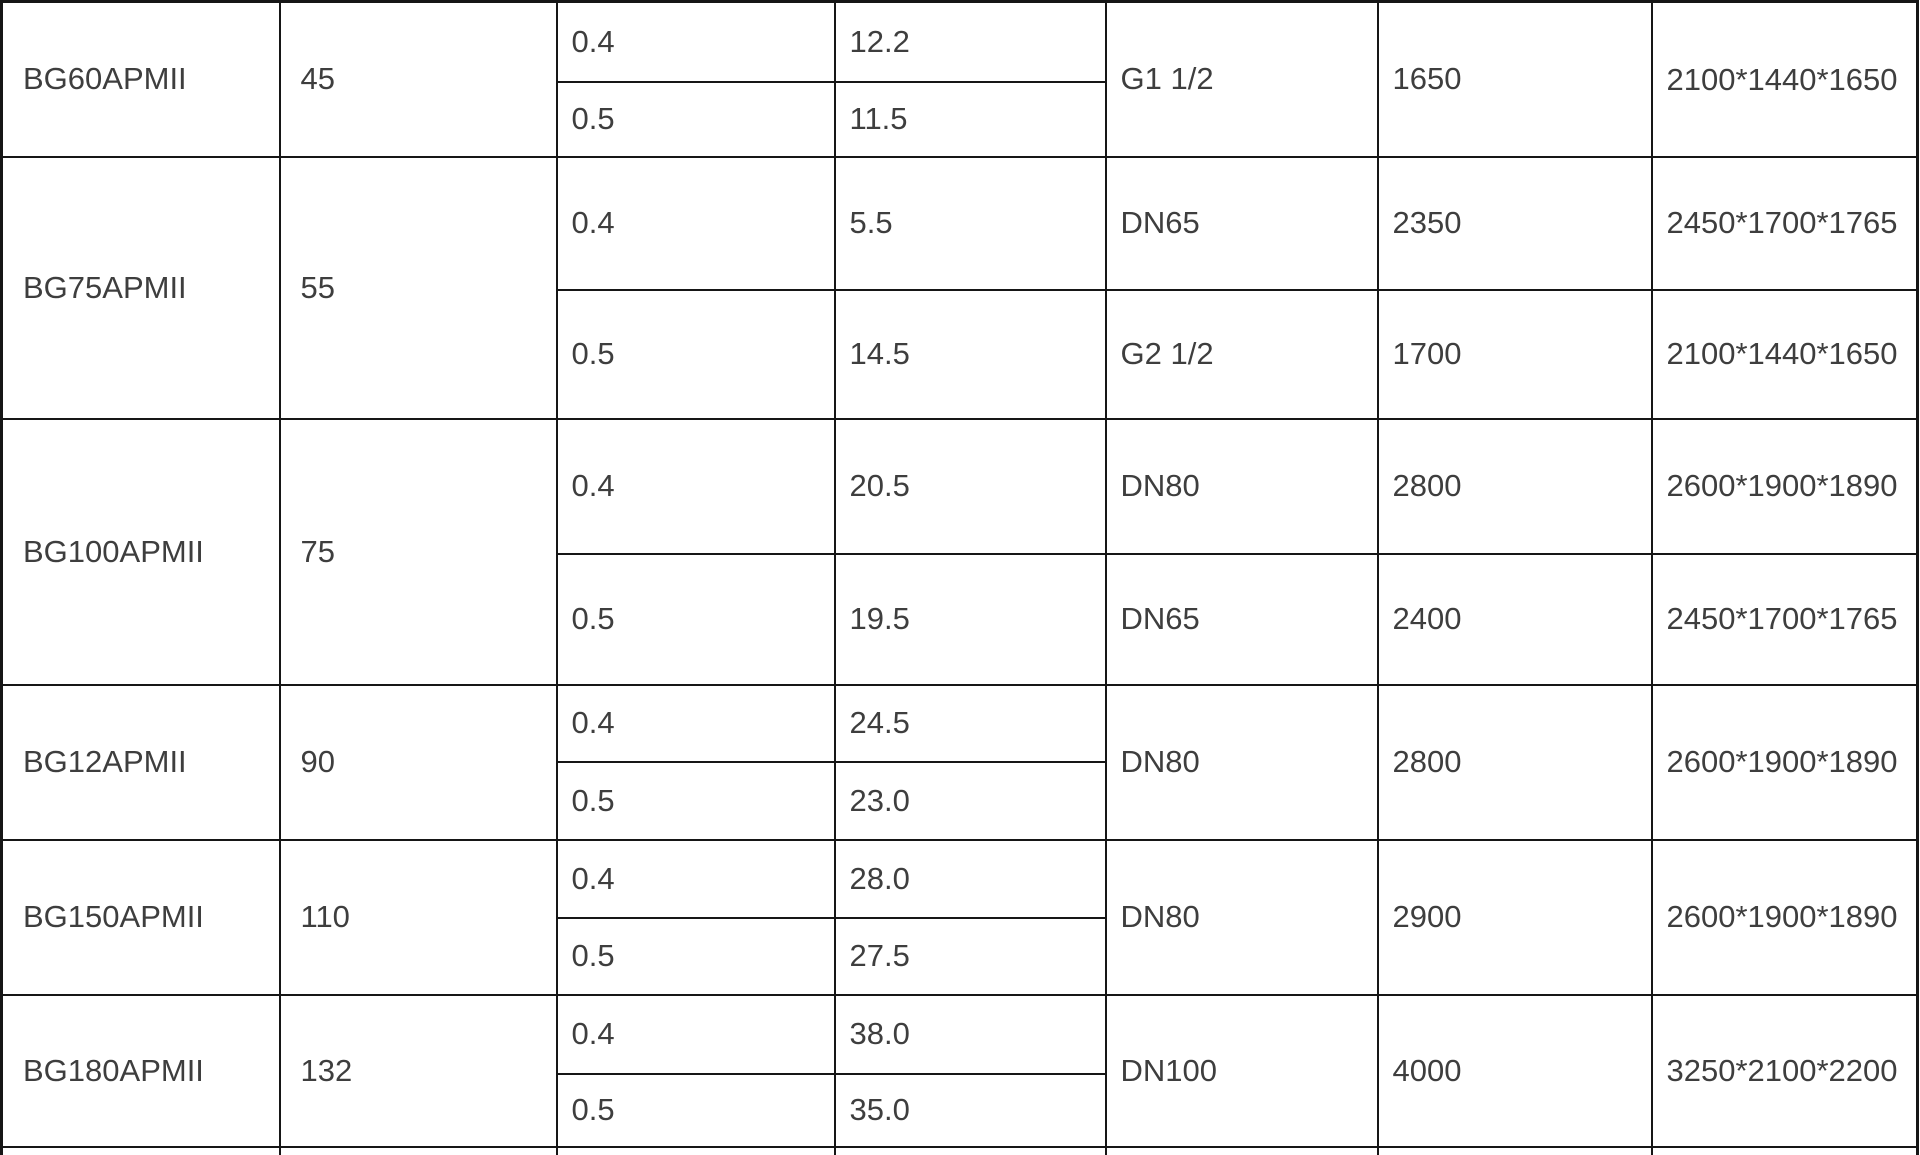 The width and height of the screenshot is (1920, 1155). I want to click on cell-flow: 28.0, so click(970, 878).